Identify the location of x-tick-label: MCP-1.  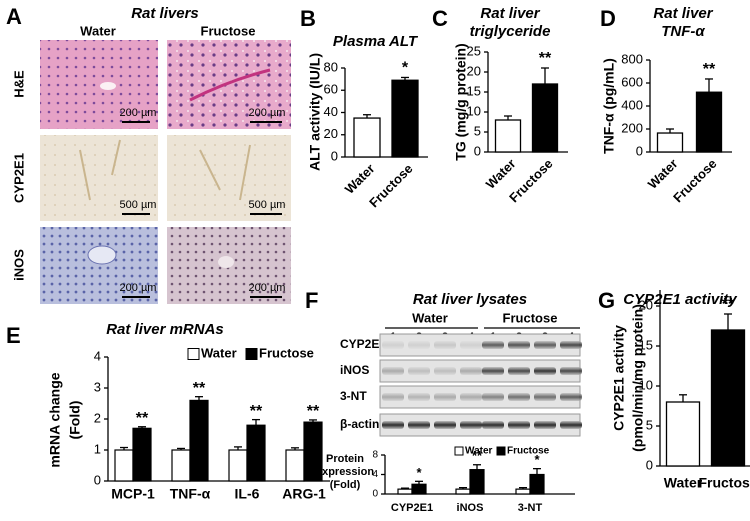
(133, 494).